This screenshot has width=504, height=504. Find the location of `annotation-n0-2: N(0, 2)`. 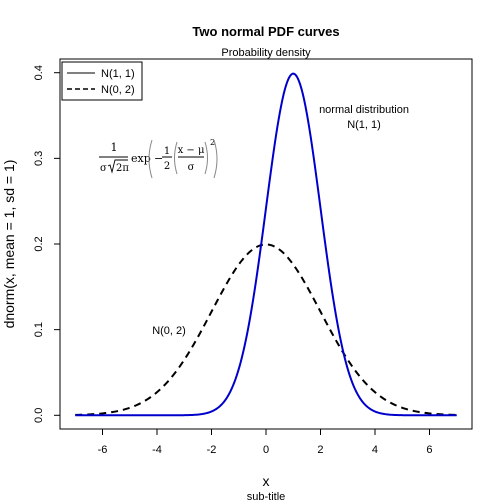

annotation-n0-2: N(0, 2) is located at coordinates (169, 331).